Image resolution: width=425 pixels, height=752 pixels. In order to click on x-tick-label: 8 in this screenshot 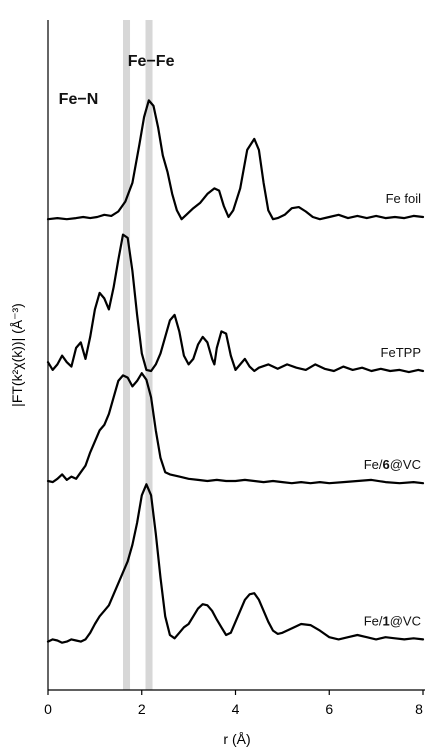, I will do `click(419, 709)`.